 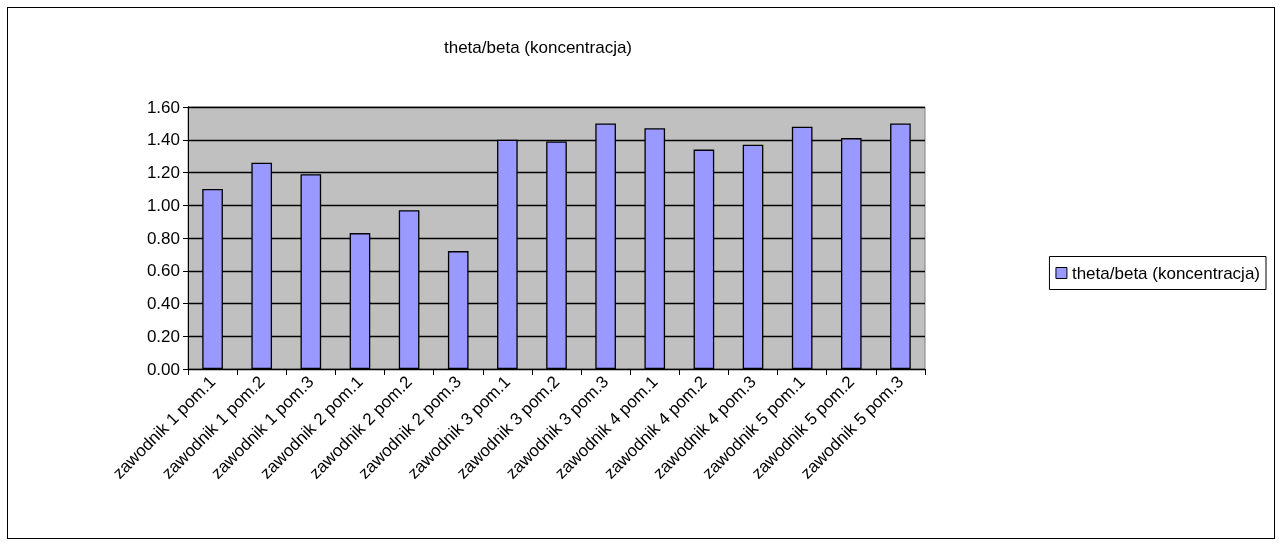 I want to click on y-tick-label: 0.80, so click(x=163, y=238).